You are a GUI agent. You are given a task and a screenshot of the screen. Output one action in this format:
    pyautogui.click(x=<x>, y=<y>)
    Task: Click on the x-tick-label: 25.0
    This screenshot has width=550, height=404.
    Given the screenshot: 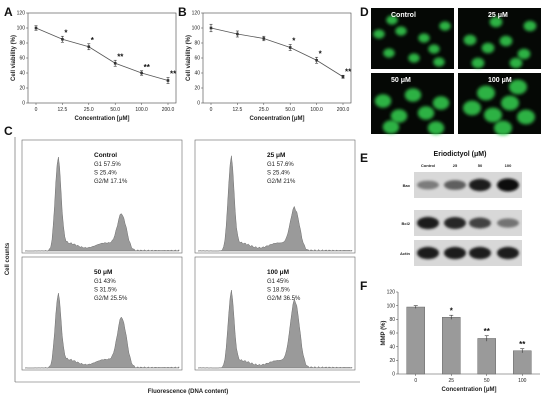 What is the action you would take?
    pyautogui.click(x=264, y=110)
    